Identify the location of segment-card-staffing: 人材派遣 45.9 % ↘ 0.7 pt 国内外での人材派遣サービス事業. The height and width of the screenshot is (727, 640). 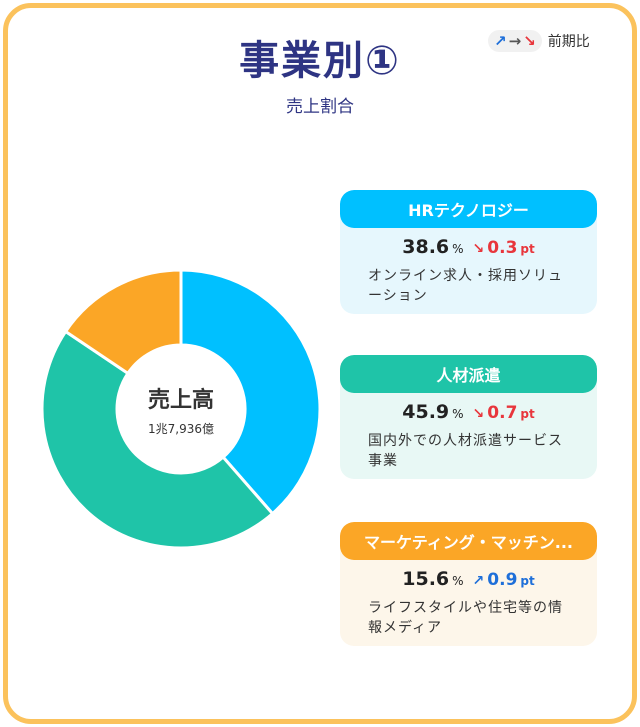
(468, 417).